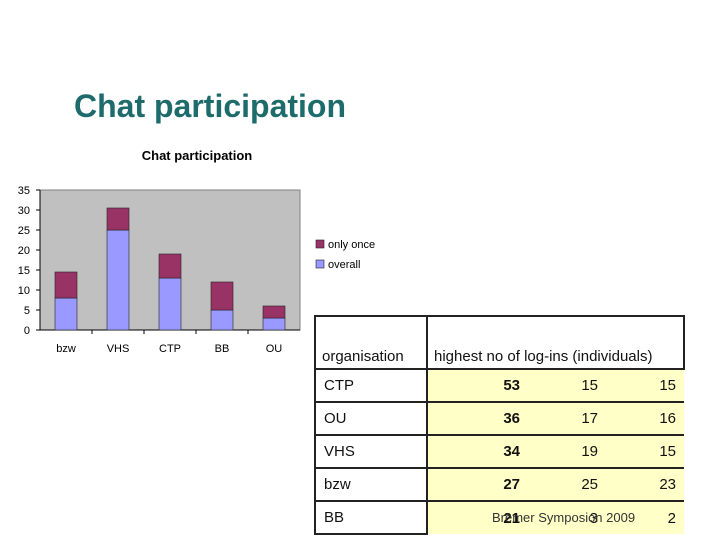 This screenshot has height=540, width=720. I want to click on legend: only once overall, so click(345, 255).